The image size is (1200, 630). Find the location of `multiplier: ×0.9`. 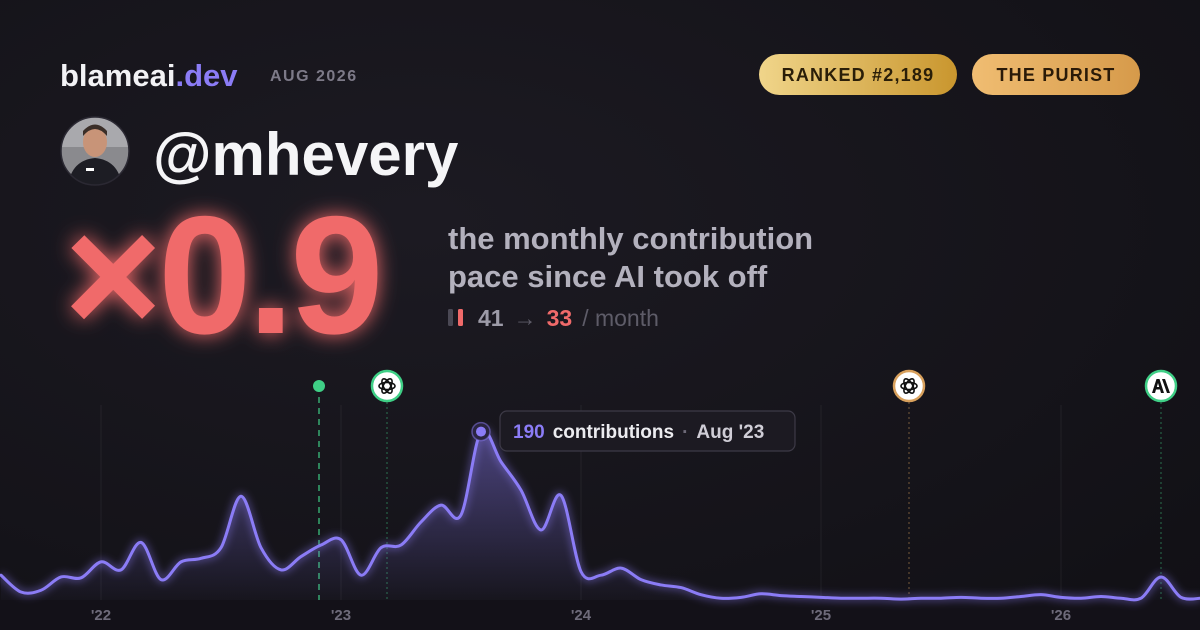

multiplier: ×0.9 is located at coordinates (222, 275).